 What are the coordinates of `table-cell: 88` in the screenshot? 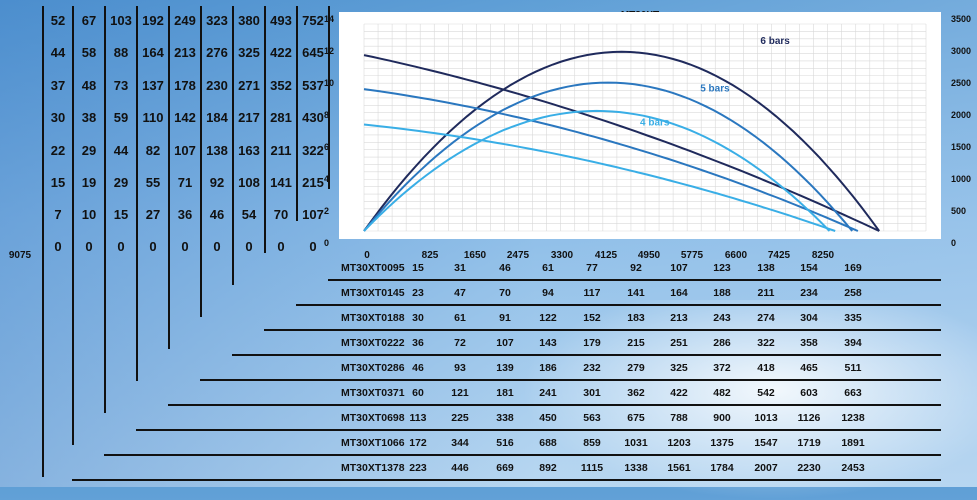 It's located at (121, 52).